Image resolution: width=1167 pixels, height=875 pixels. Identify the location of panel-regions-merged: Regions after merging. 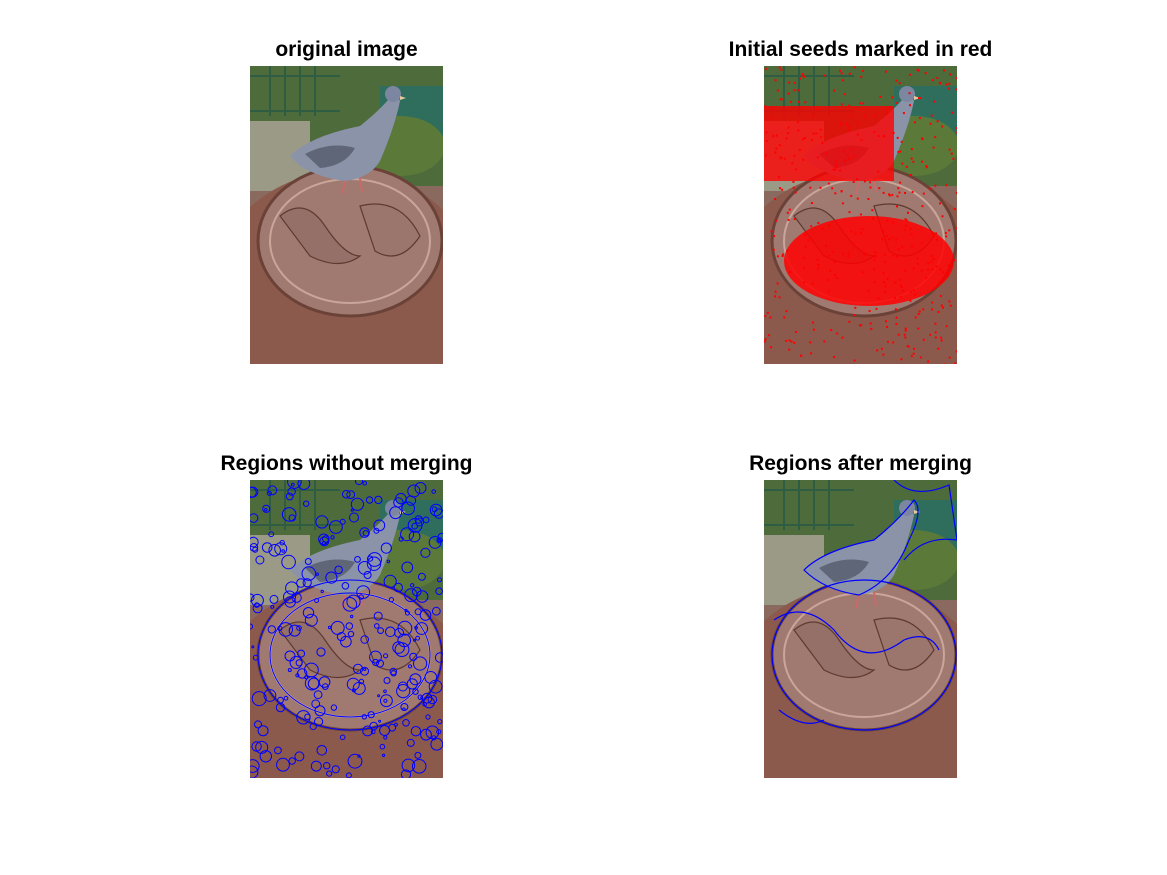
(860, 615).